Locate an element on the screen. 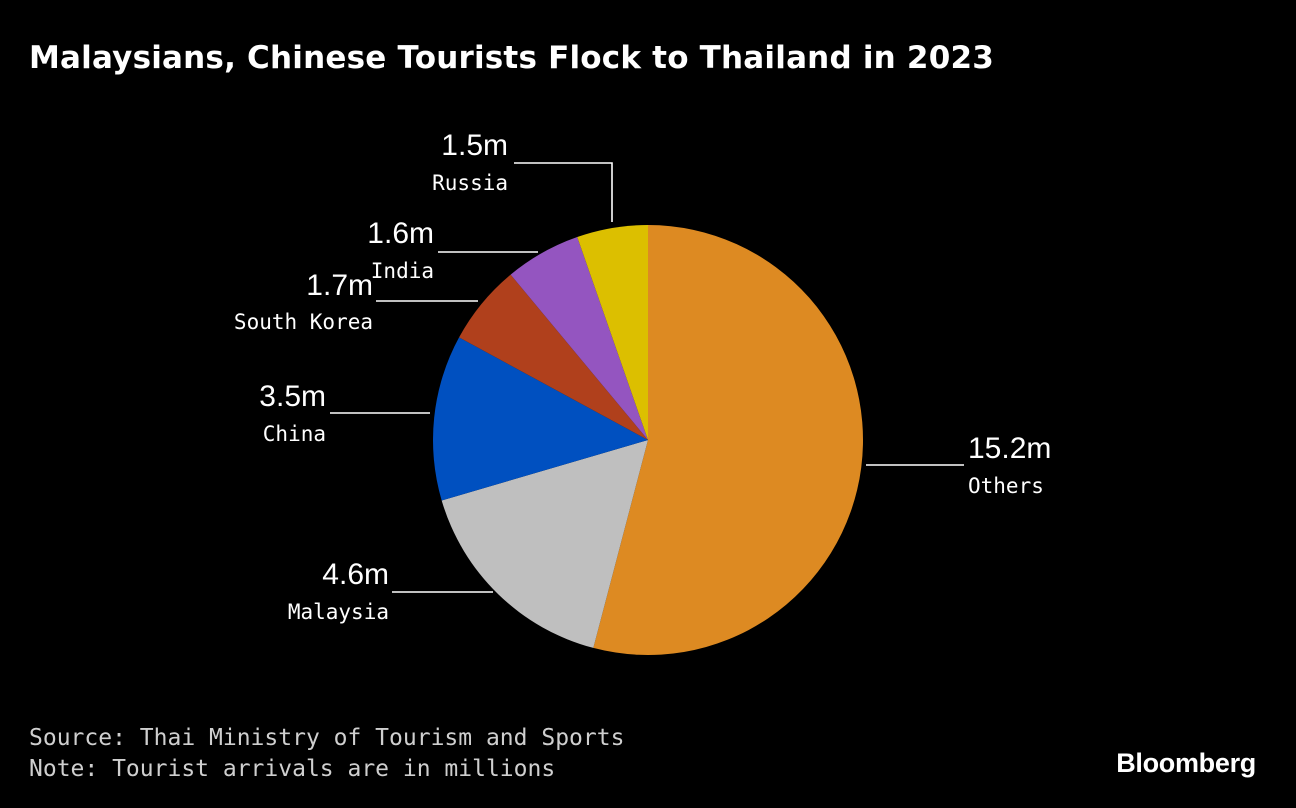 The image size is (1296, 808). value-label-malaysia: 4.6m is located at coordinates (355, 574).